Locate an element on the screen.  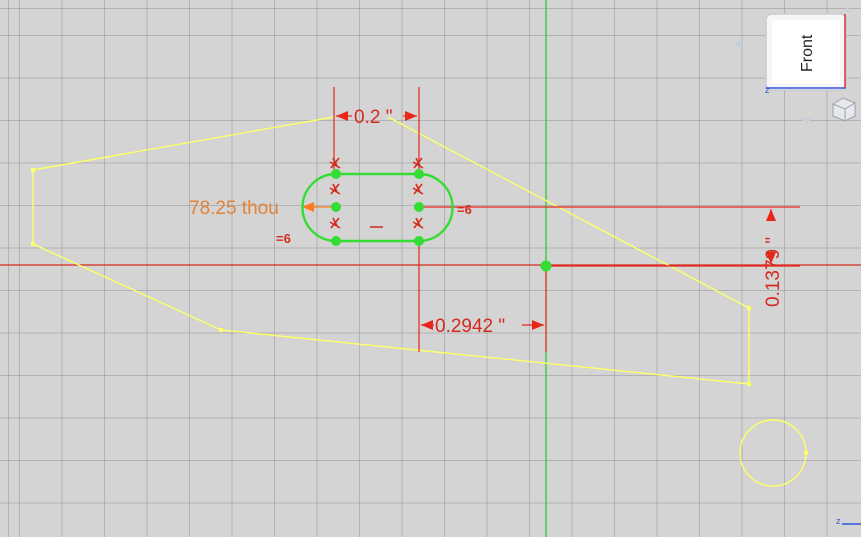
slot-center-left is located at coordinates (336, 207).